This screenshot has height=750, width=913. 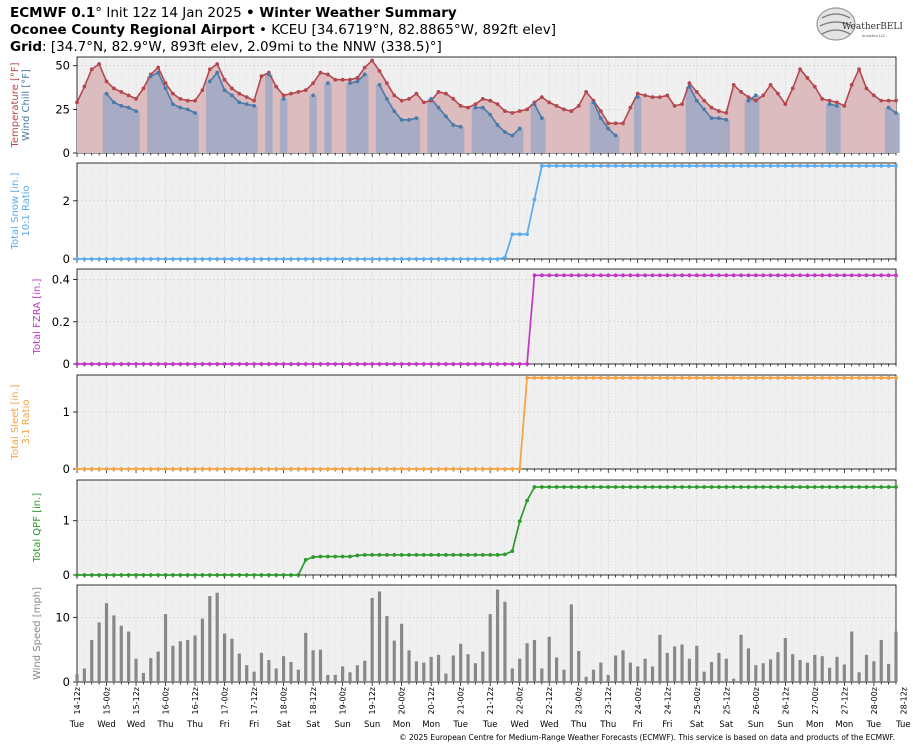 What do you see at coordinates (64, 322) in the screenshot?
I see `y-axis: 0 0.2 0.4` at bounding box center [64, 322].